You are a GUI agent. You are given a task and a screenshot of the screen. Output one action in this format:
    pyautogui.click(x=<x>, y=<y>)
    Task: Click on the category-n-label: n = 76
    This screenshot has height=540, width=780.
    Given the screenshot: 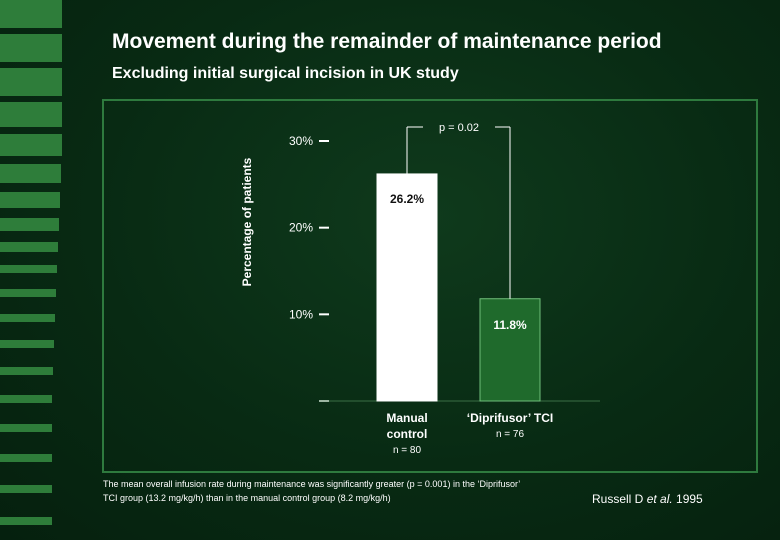 What is the action you would take?
    pyautogui.click(x=510, y=434)
    